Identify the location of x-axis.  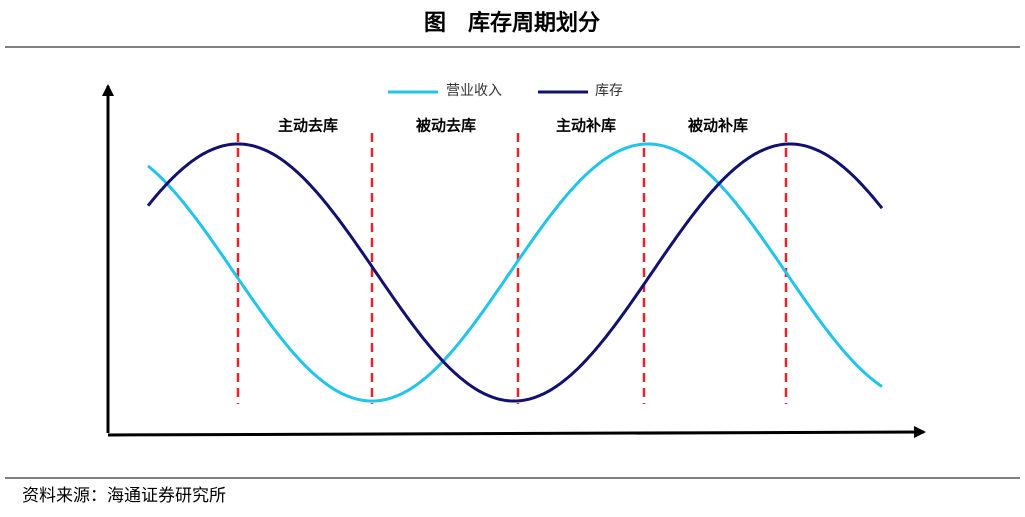
(516, 432).